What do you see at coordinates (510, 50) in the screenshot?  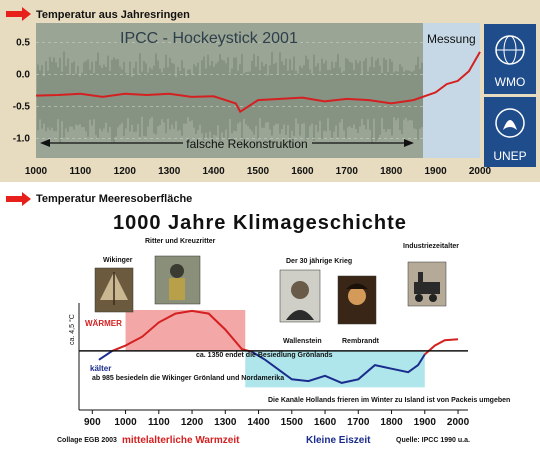 I see `wmo-emblem-globe` at bounding box center [510, 50].